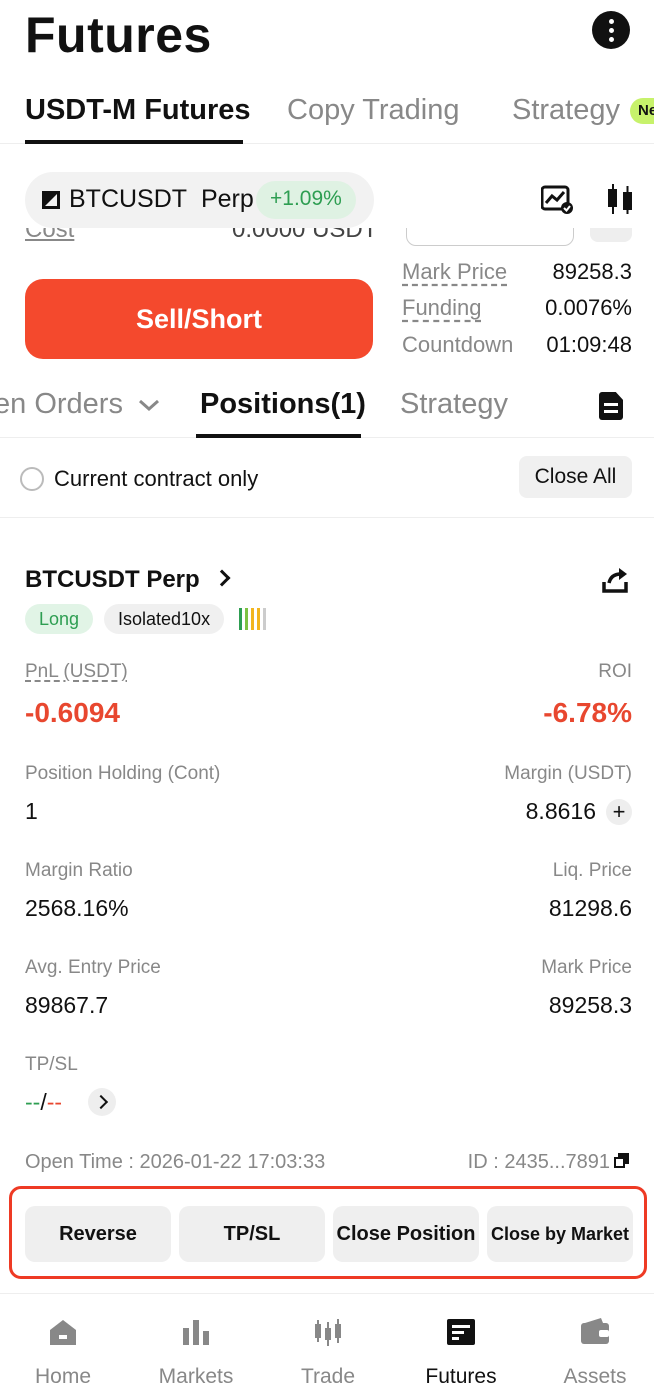  What do you see at coordinates (134, 142) in the screenshot?
I see `active-tab-indicator` at bounding box center [134, 142].